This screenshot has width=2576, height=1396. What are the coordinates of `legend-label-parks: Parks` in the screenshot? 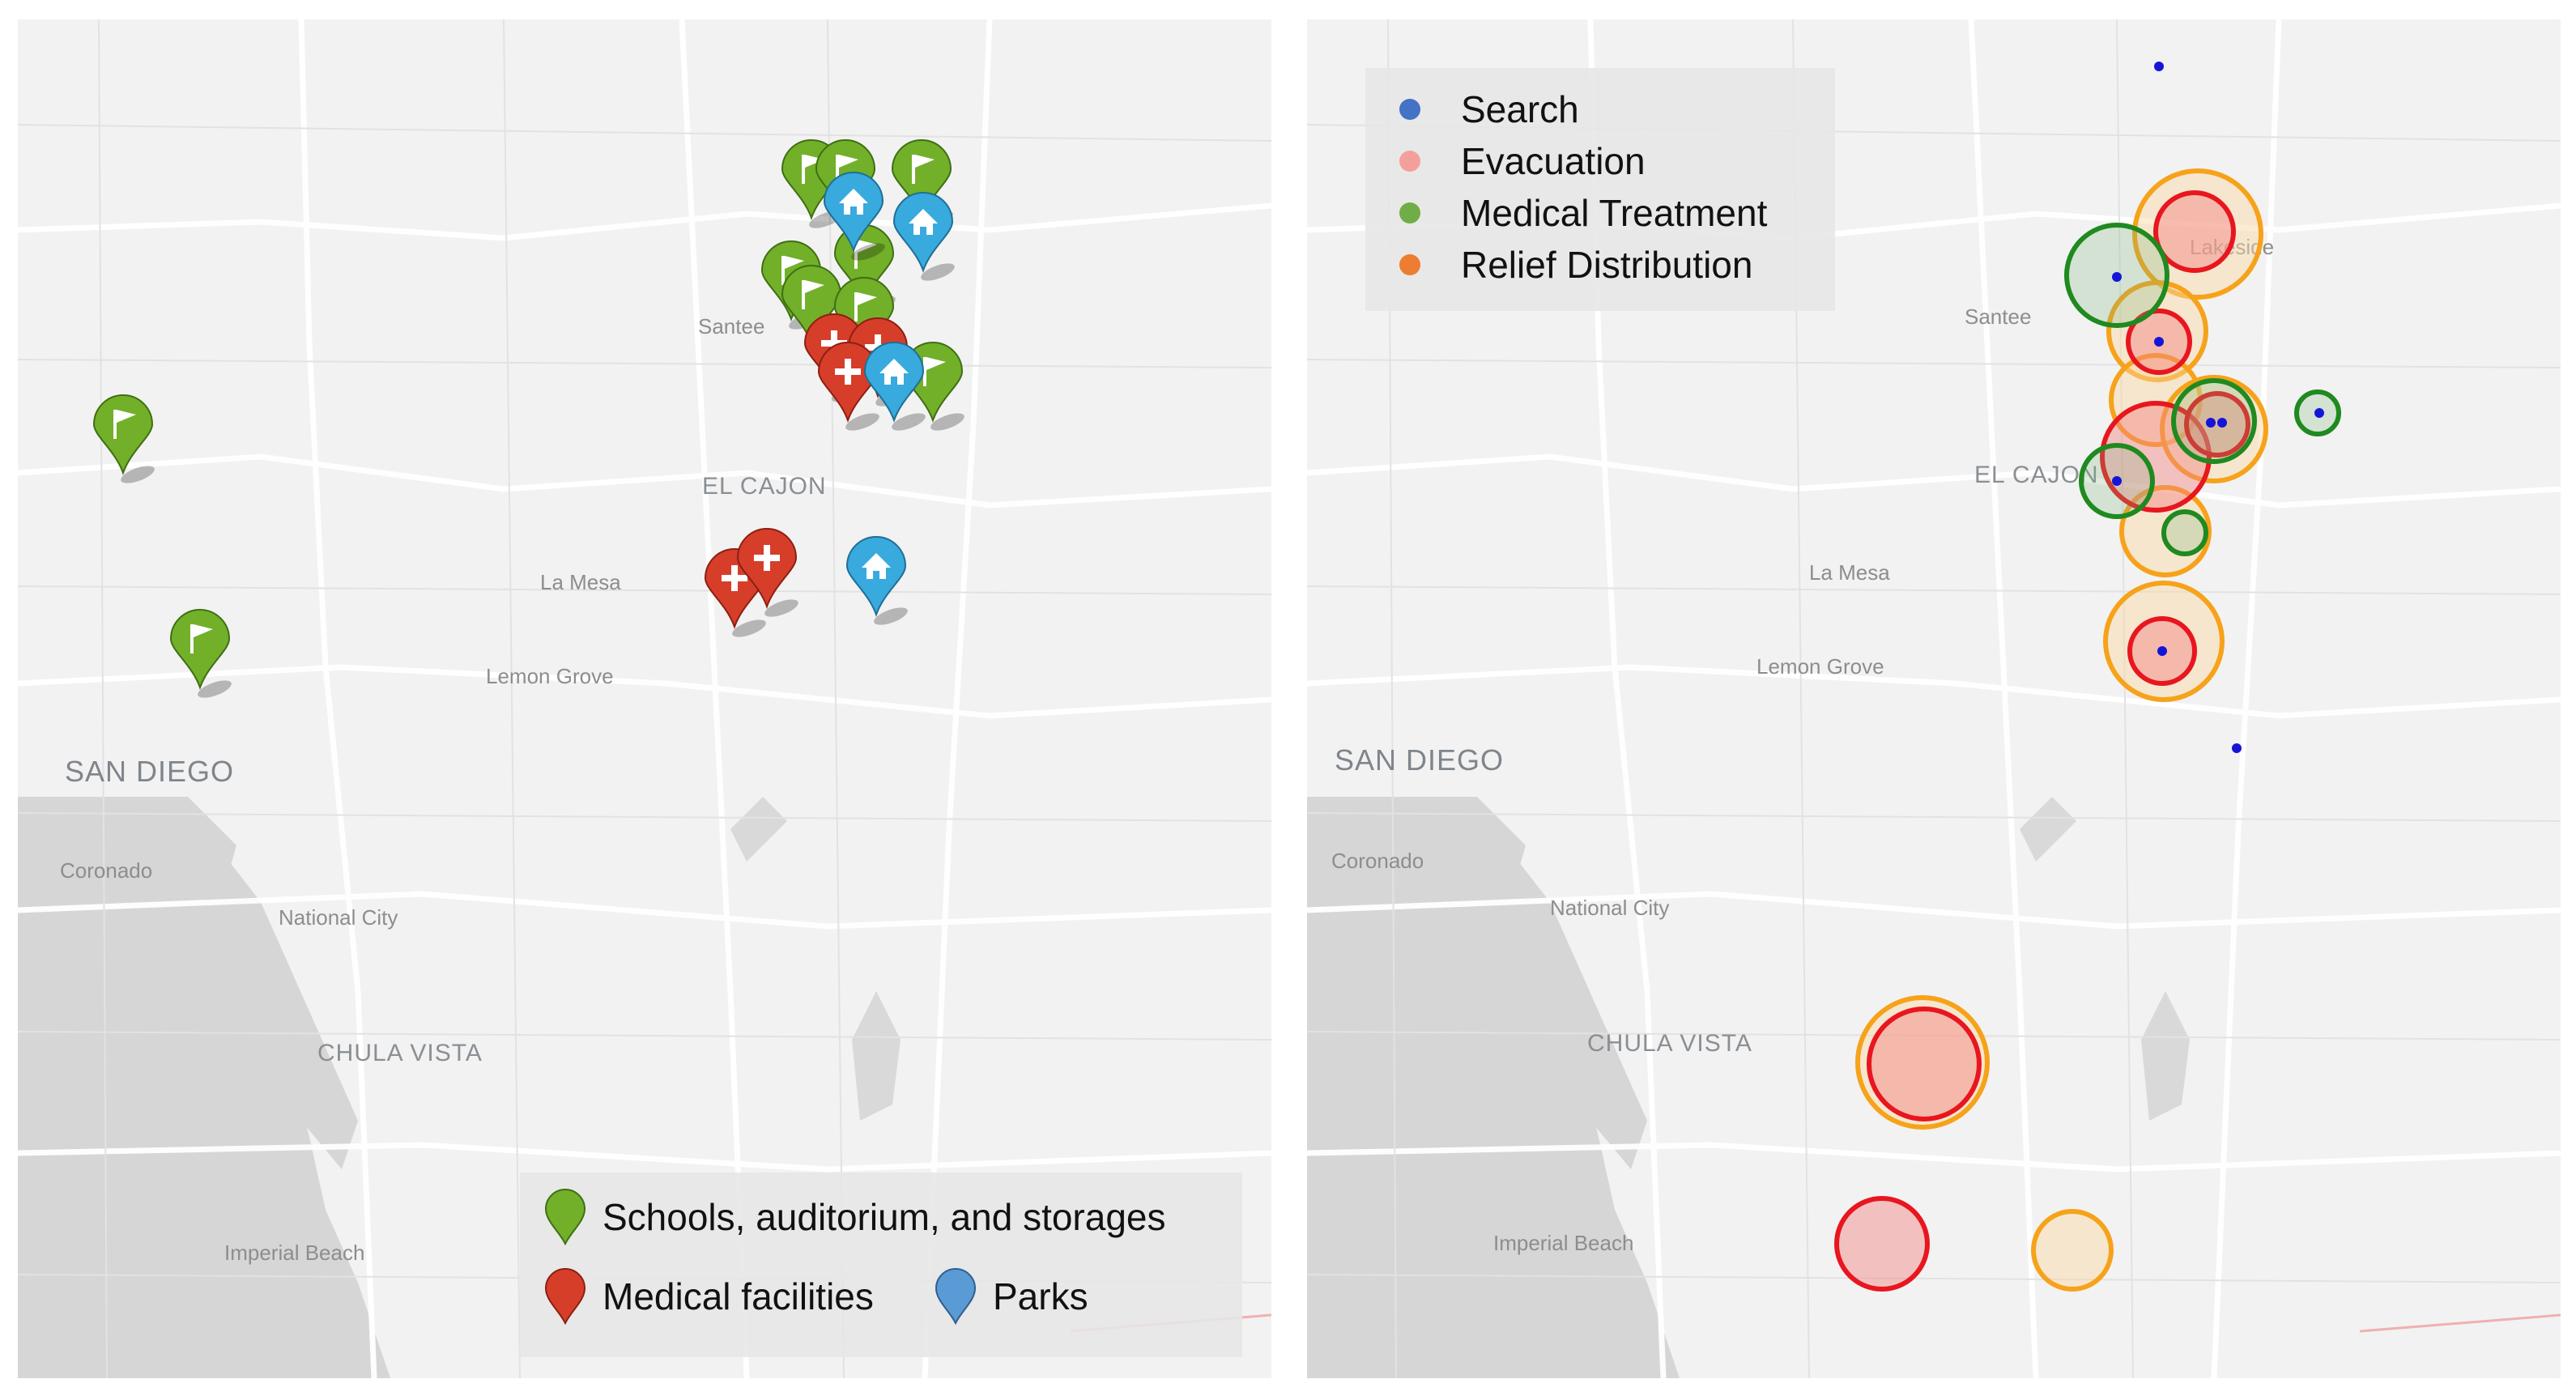 It's located at (1040, 1296).